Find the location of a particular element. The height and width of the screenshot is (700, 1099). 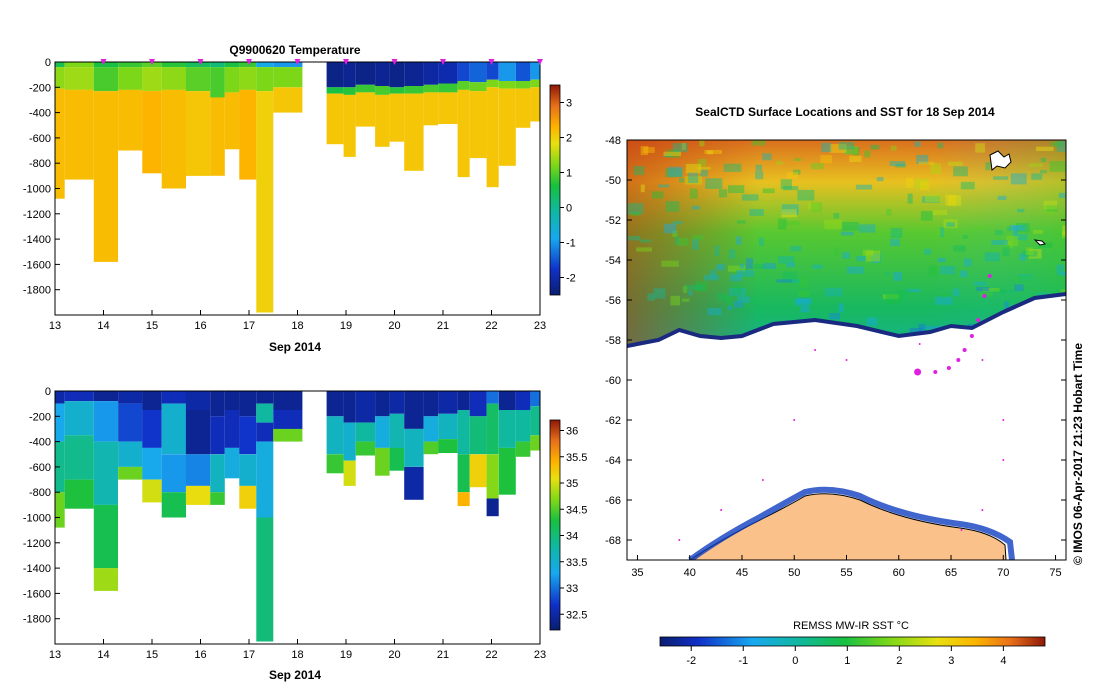

heard-island is located at coordinates (1040, 242).